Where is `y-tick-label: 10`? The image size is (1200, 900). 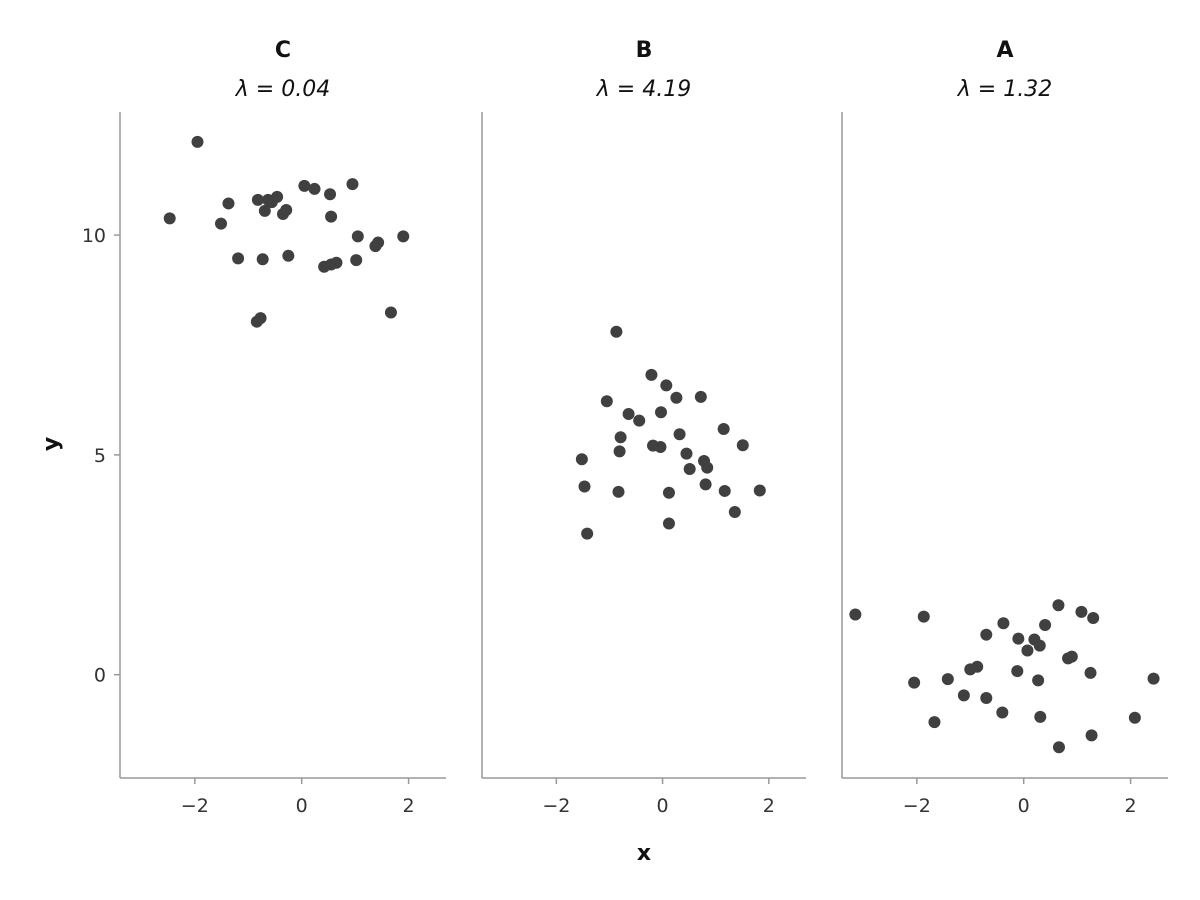 y-tick-label: 10 is located at coordinates (94, 236).